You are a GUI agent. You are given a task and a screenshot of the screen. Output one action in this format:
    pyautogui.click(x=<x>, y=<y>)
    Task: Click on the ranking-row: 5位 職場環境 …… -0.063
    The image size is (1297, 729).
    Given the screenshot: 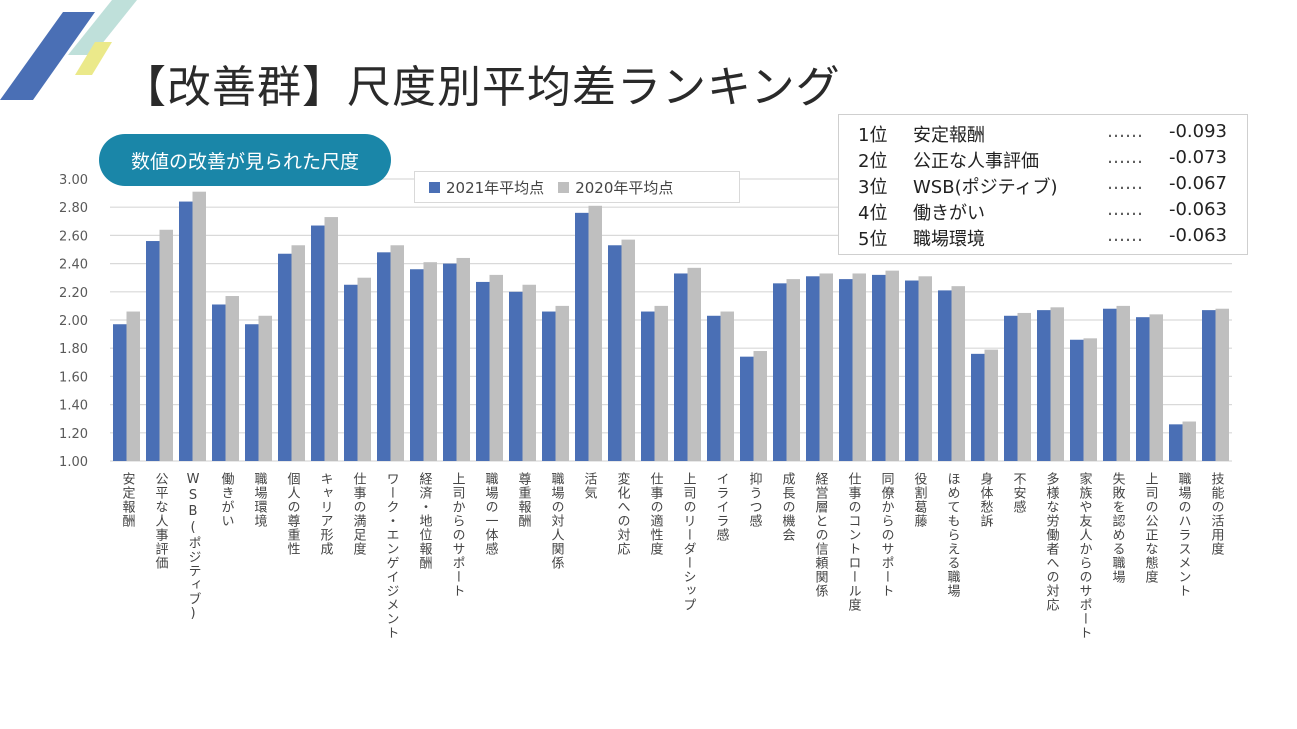 What is the action you would take?
    pyautogui.click(x=1043, y=238)
    